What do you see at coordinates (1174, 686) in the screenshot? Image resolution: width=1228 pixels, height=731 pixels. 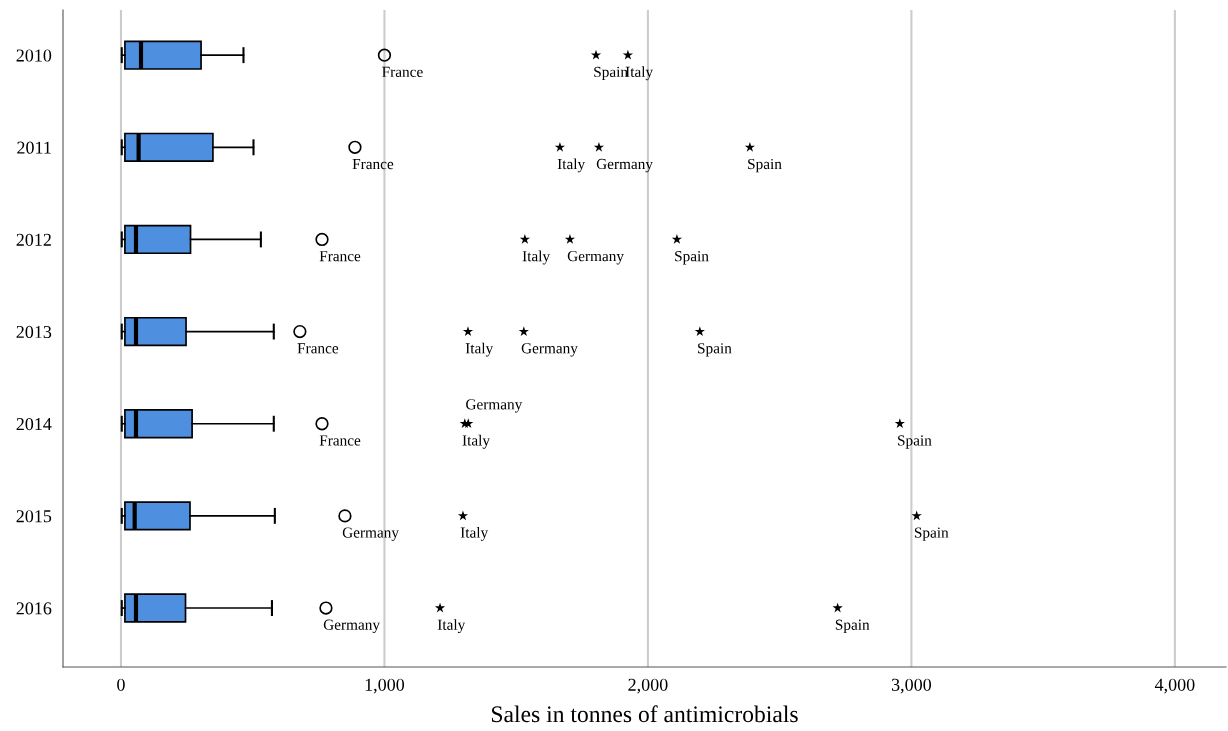 I see `x-tick-label: 4,000` at bounding box center [1174, 686].